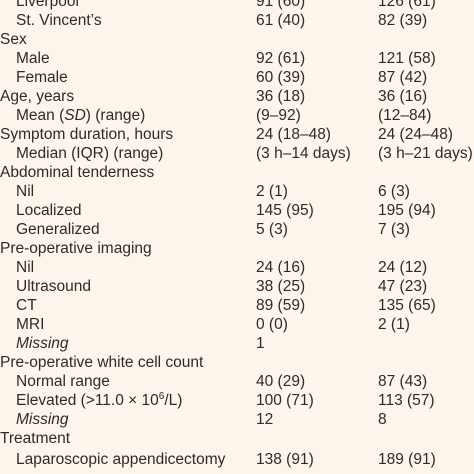 The image size is (474, 474). What do you see at coordinates (13, 39) in the screenshot?
I see `section-heading: Sex` at bounding box center [13, 39].